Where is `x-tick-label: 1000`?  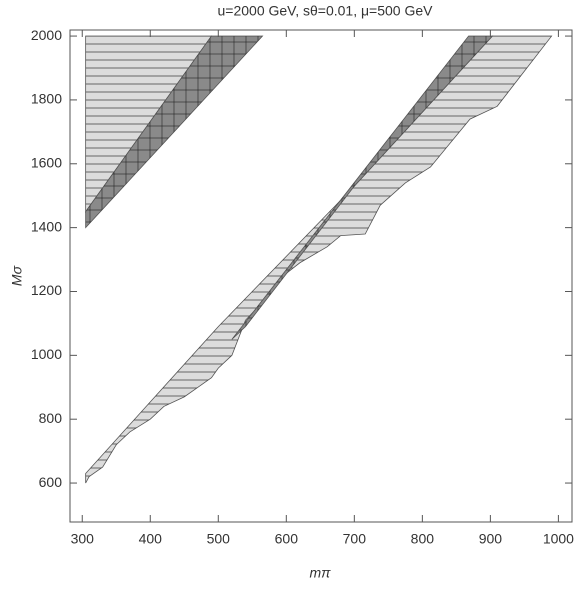
x-tick-label: 1000 is located at coordinates (558, 539).